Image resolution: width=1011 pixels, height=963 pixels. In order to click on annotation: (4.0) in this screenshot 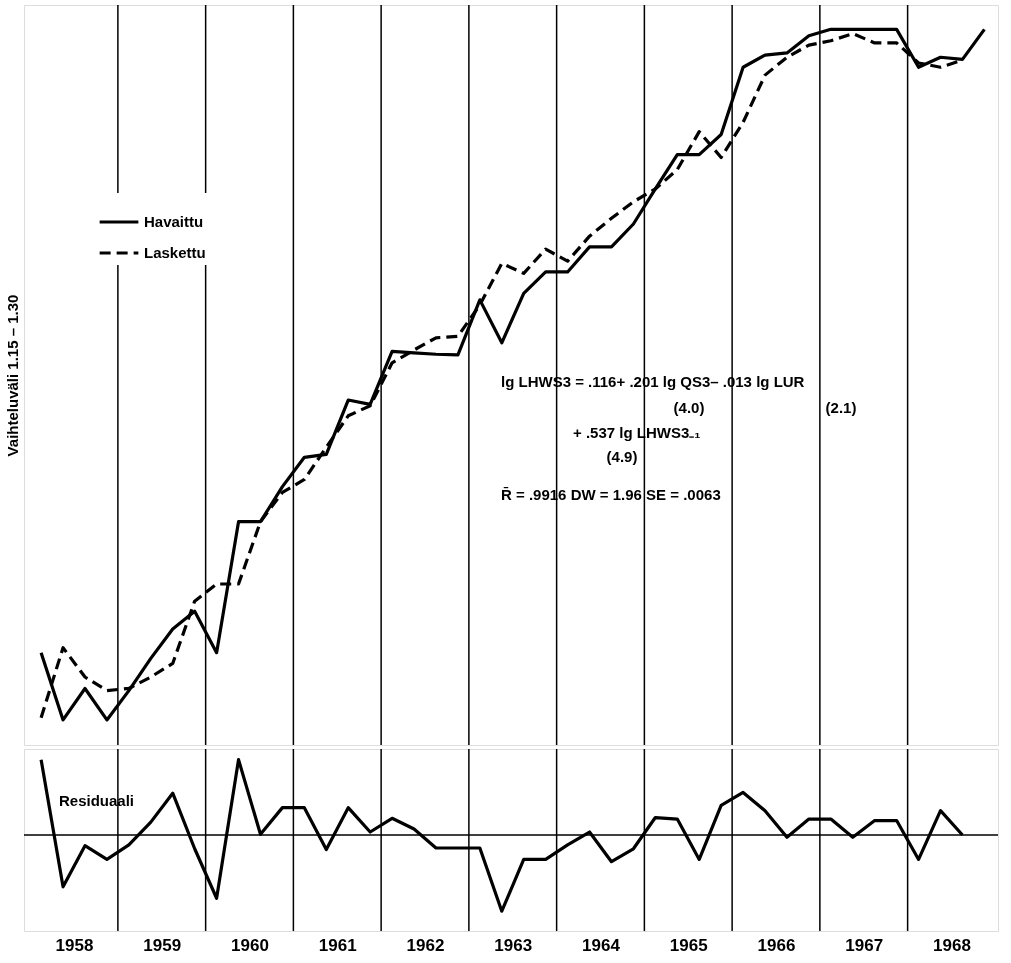, I will do `click(689, 407)`.